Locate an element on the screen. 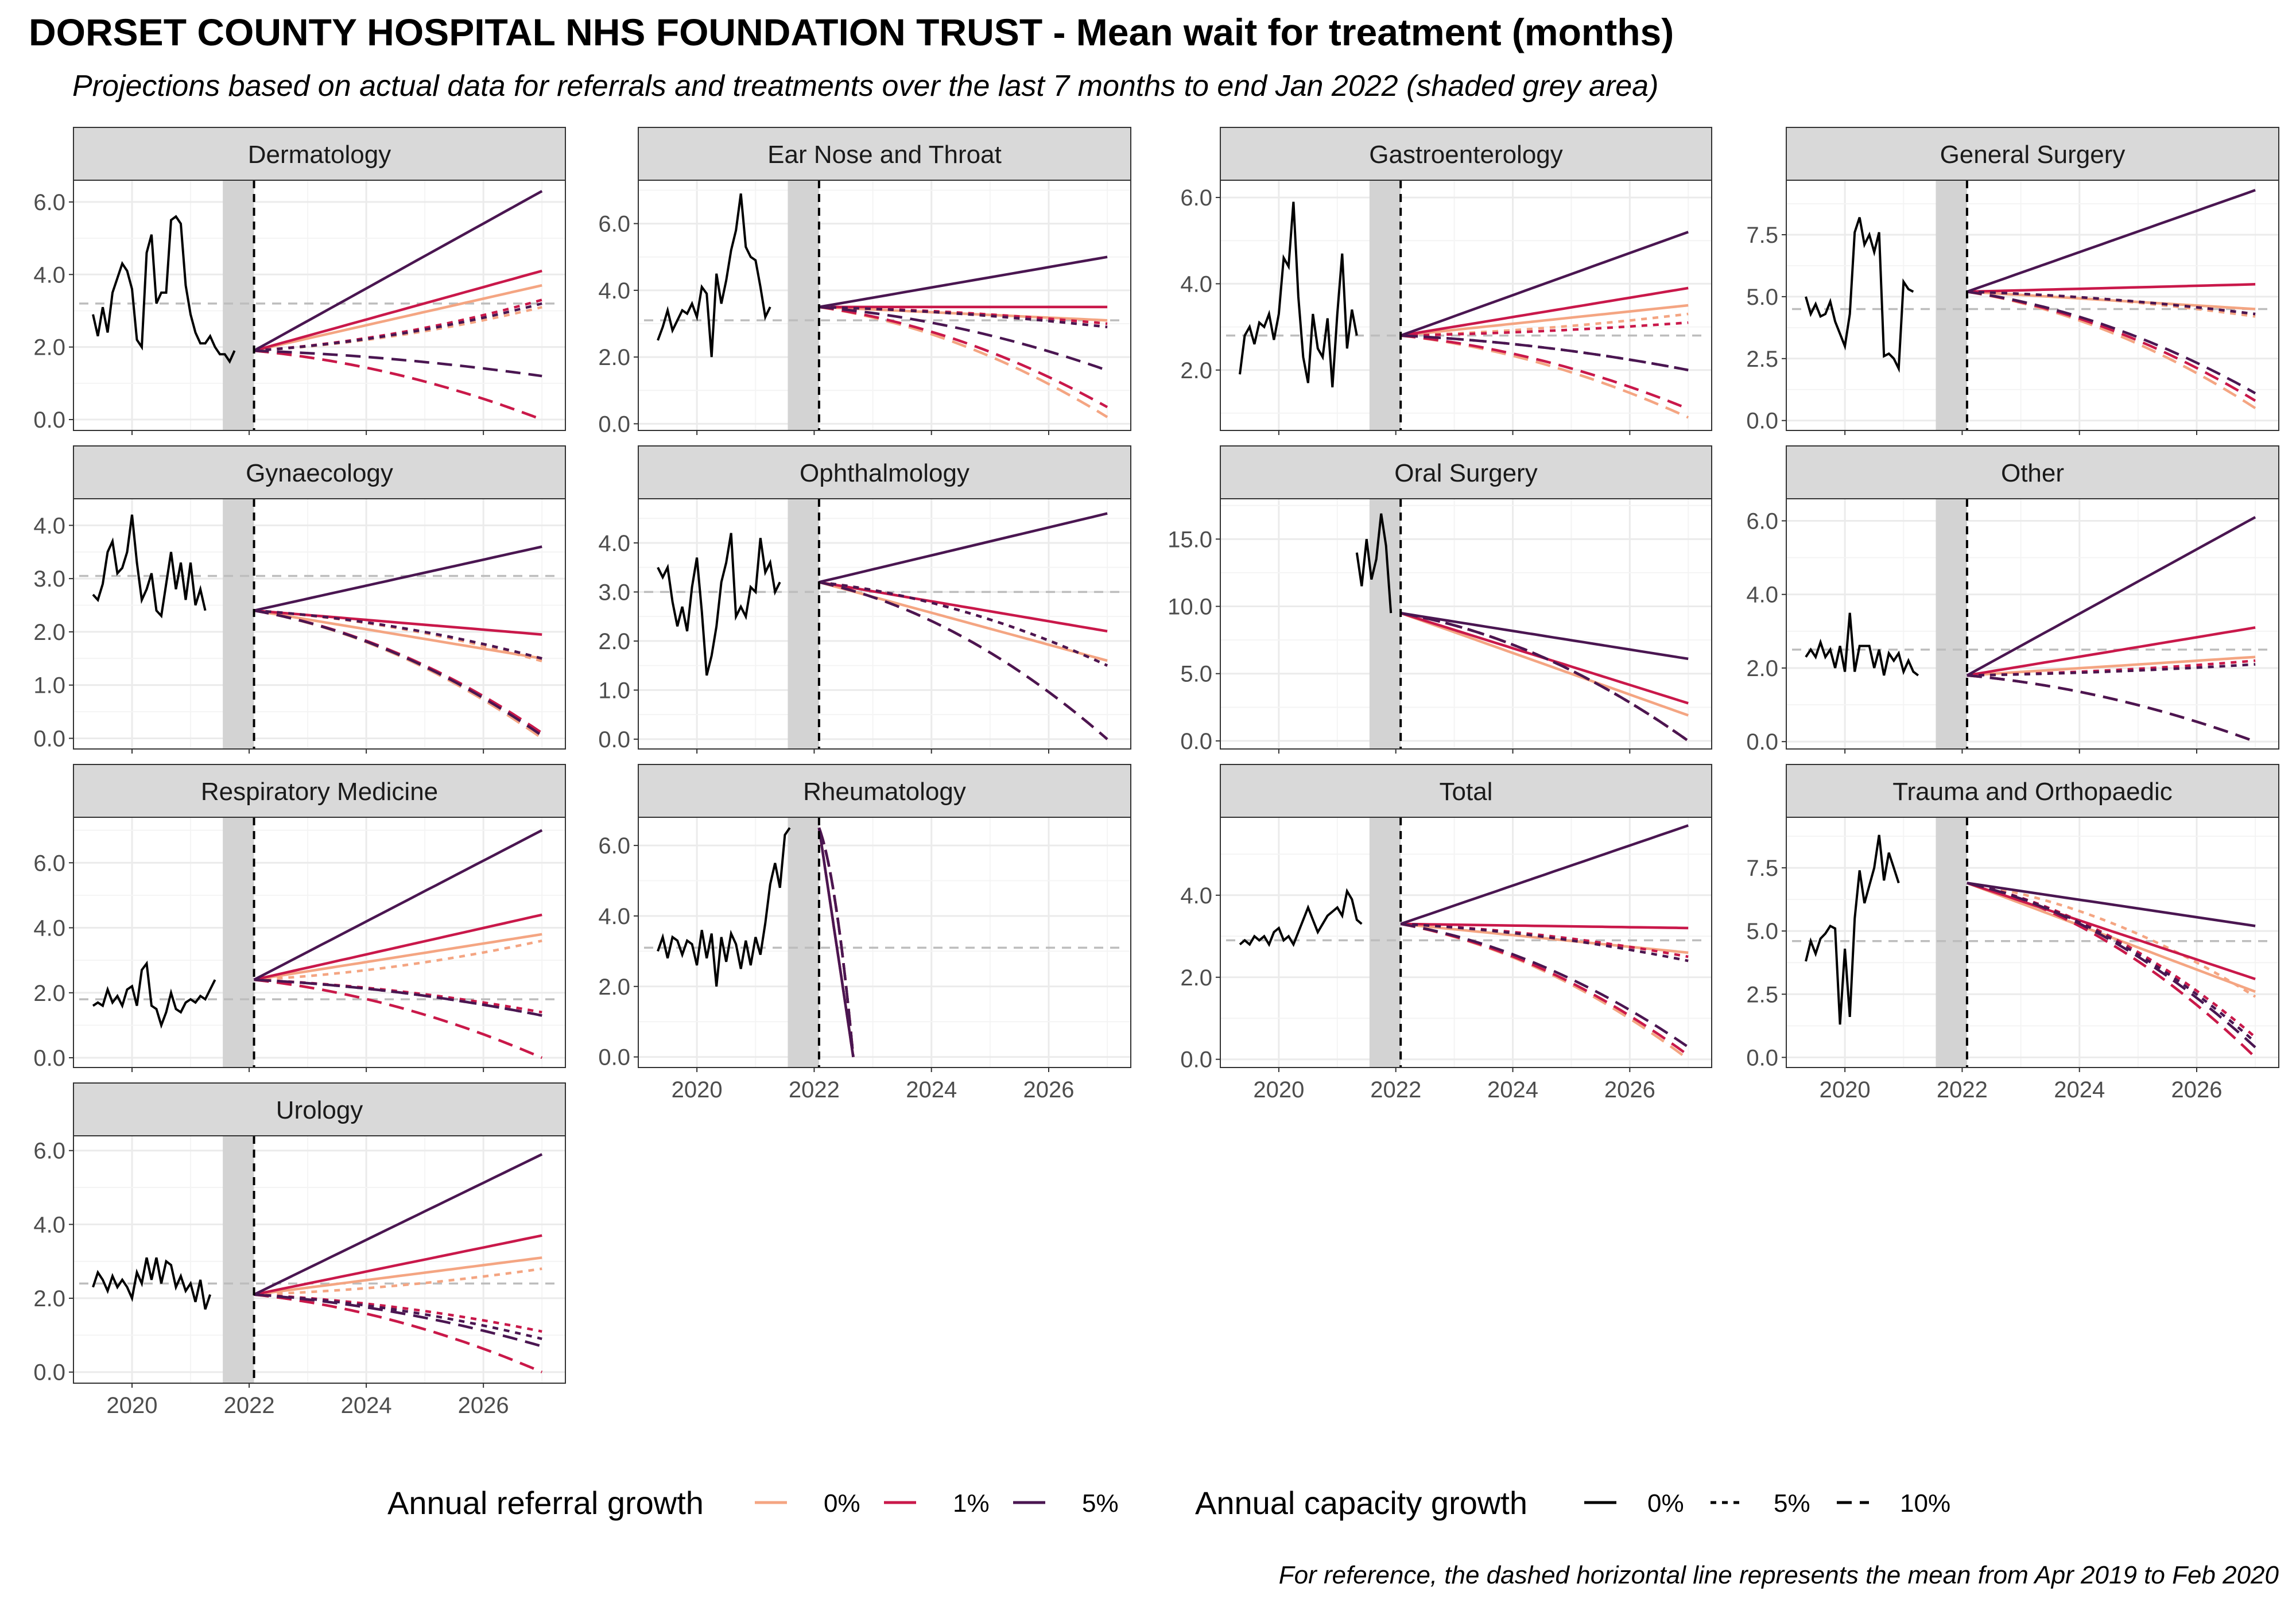 This screenshot has height=1607, width=2296. facet-strip-label: Total is located at coordinates (1466, 792).